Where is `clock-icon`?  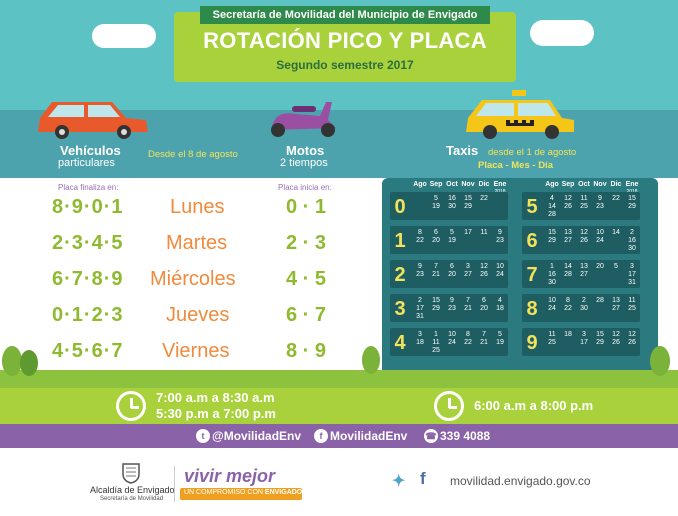 clock-icon is located at coordinates (131, 406).